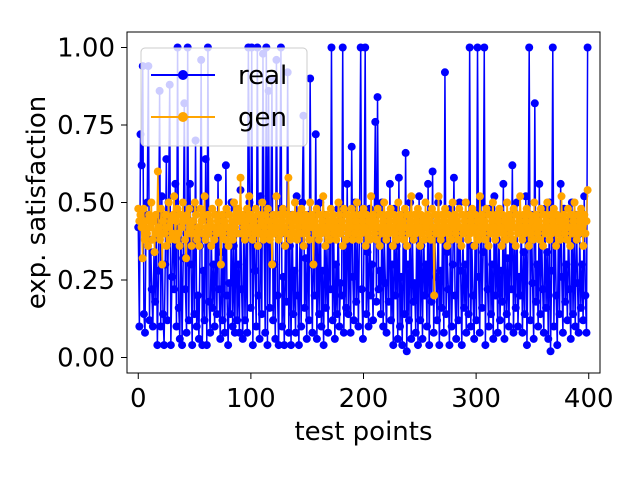 This screenshot has width=640, height=480. What do you see at coordinates (86, 359) in the screenshot?
I see `y-tick-label: 0.00` at bounding box center [86, 359].